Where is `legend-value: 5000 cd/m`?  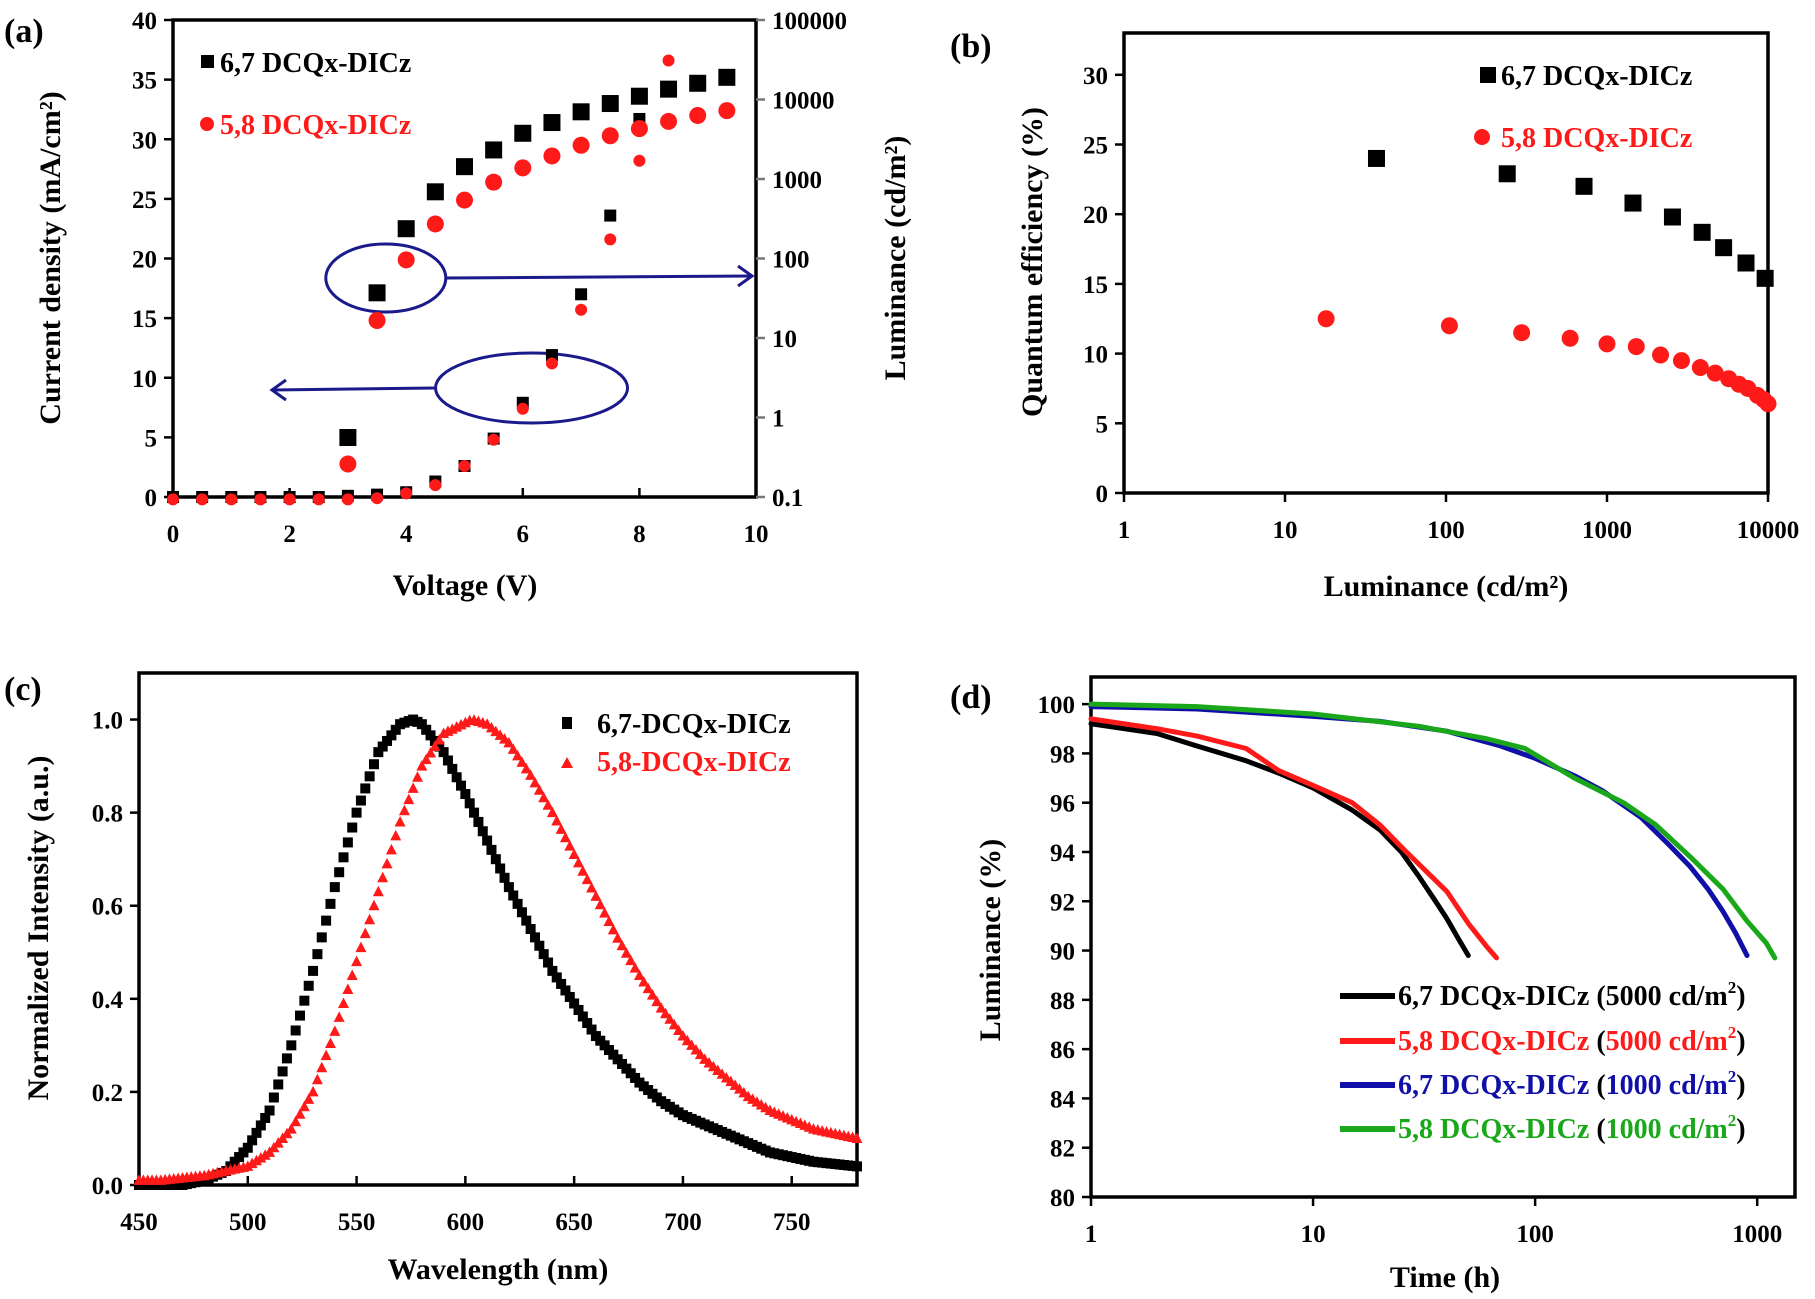 legend-value: 5000 cd/m is located at coordinates (1667, 1041).